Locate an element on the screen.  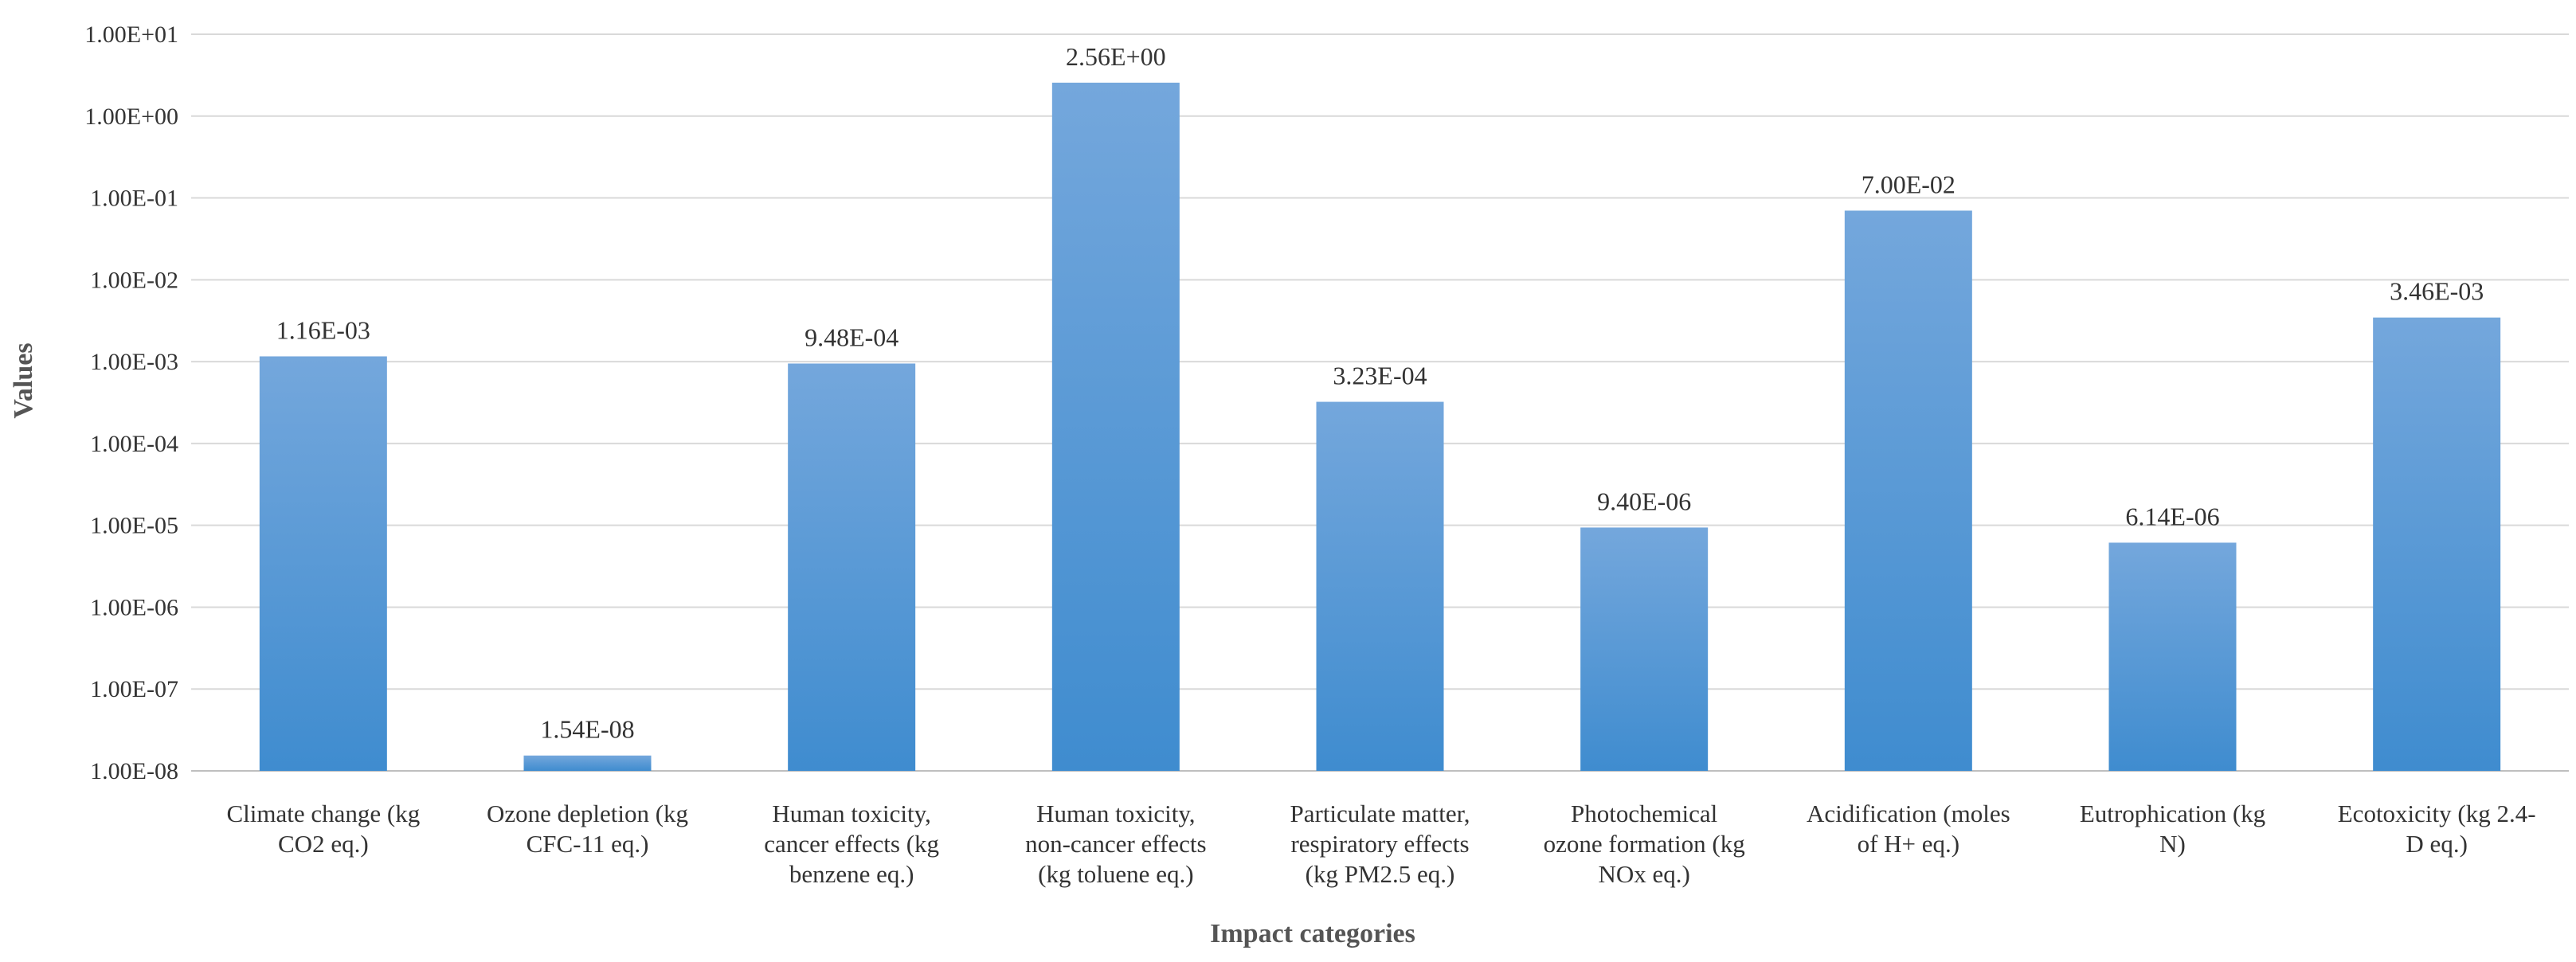
y-tick-label: 1.00E+00 is located at coordinates (131, 117).